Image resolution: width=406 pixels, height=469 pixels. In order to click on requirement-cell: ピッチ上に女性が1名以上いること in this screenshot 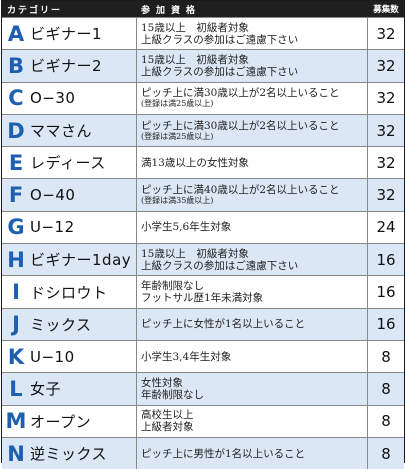, I will do `click(252, 324)`.